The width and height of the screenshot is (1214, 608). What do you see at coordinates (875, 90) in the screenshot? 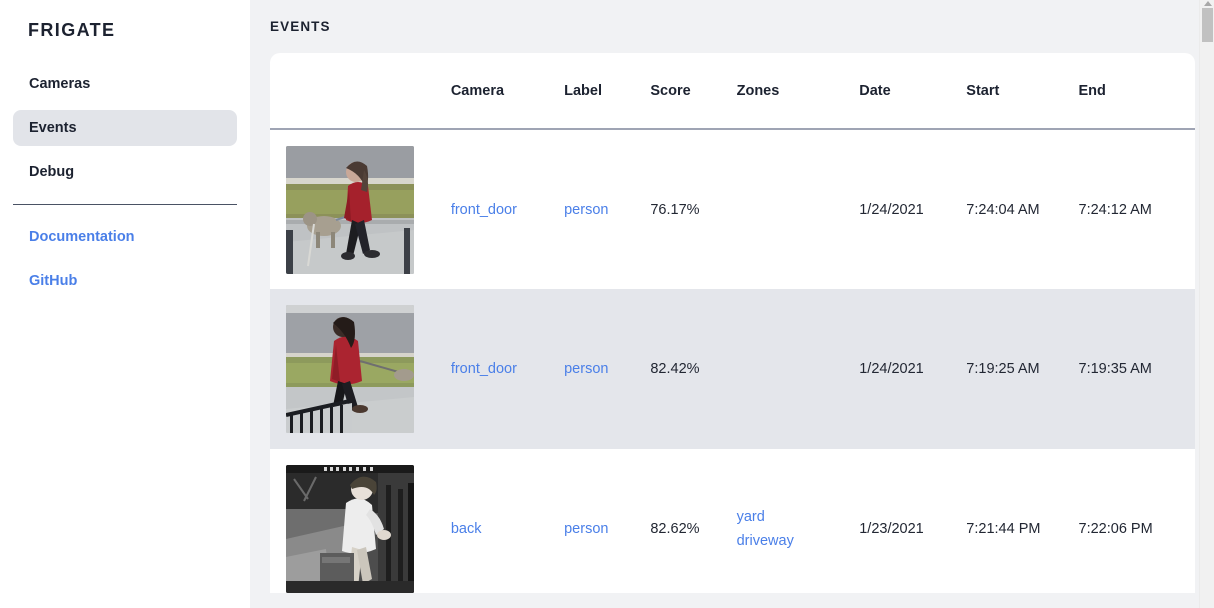
I see `column-header-date: Date` at bounding box center [875, 90].